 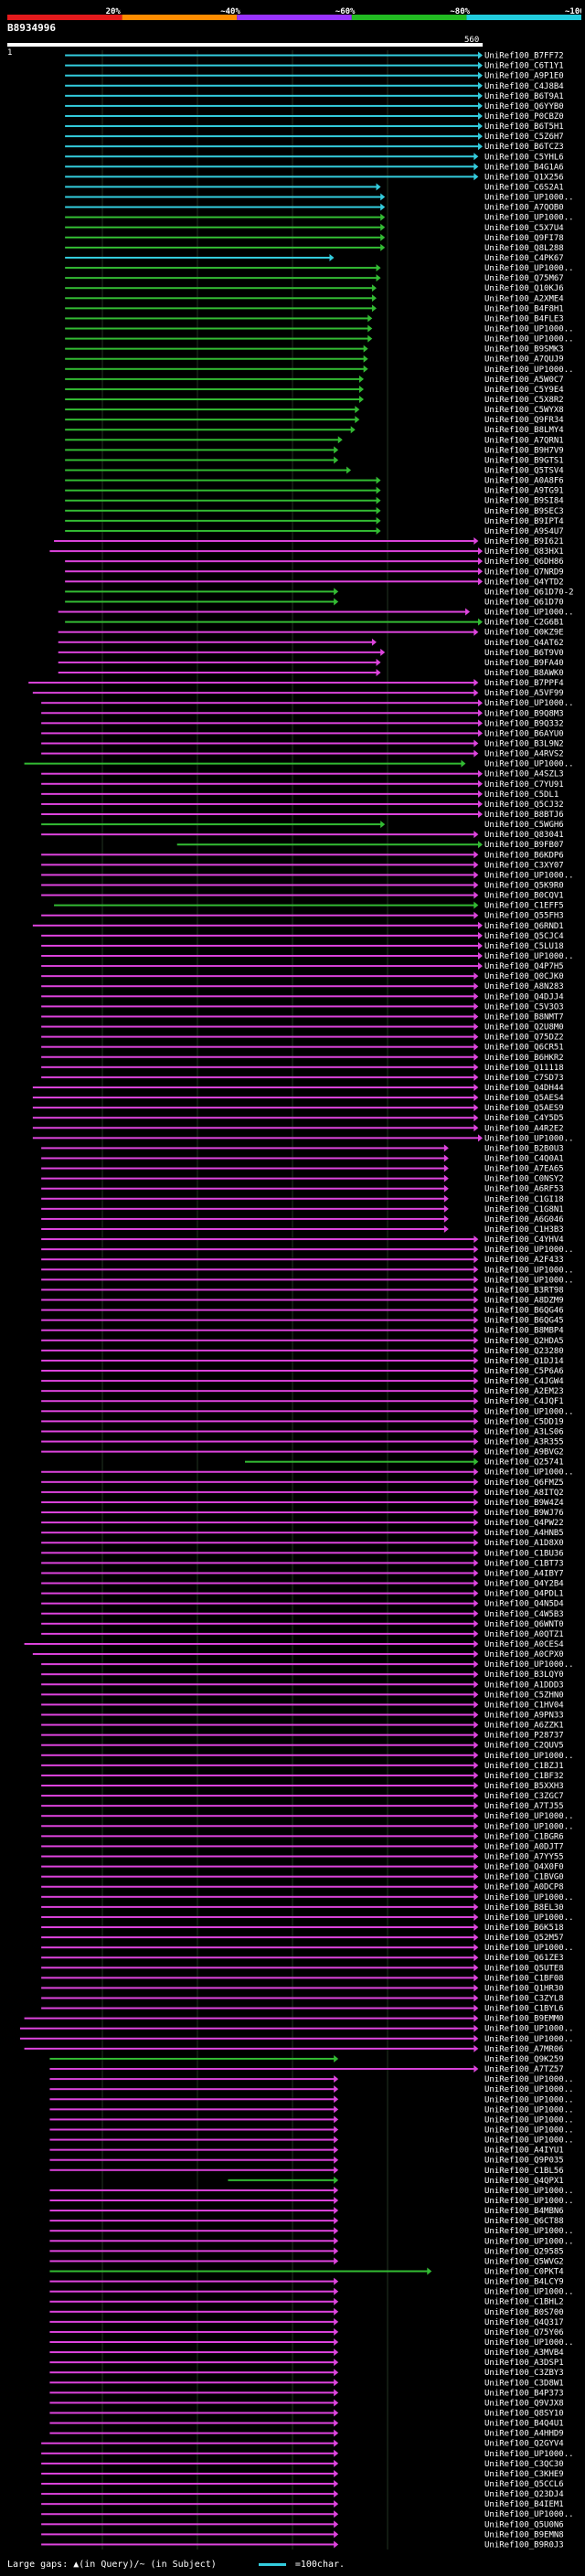 I want to click on hit-label: UniRef100_A0DCP8, so click(x=524, y=1887).